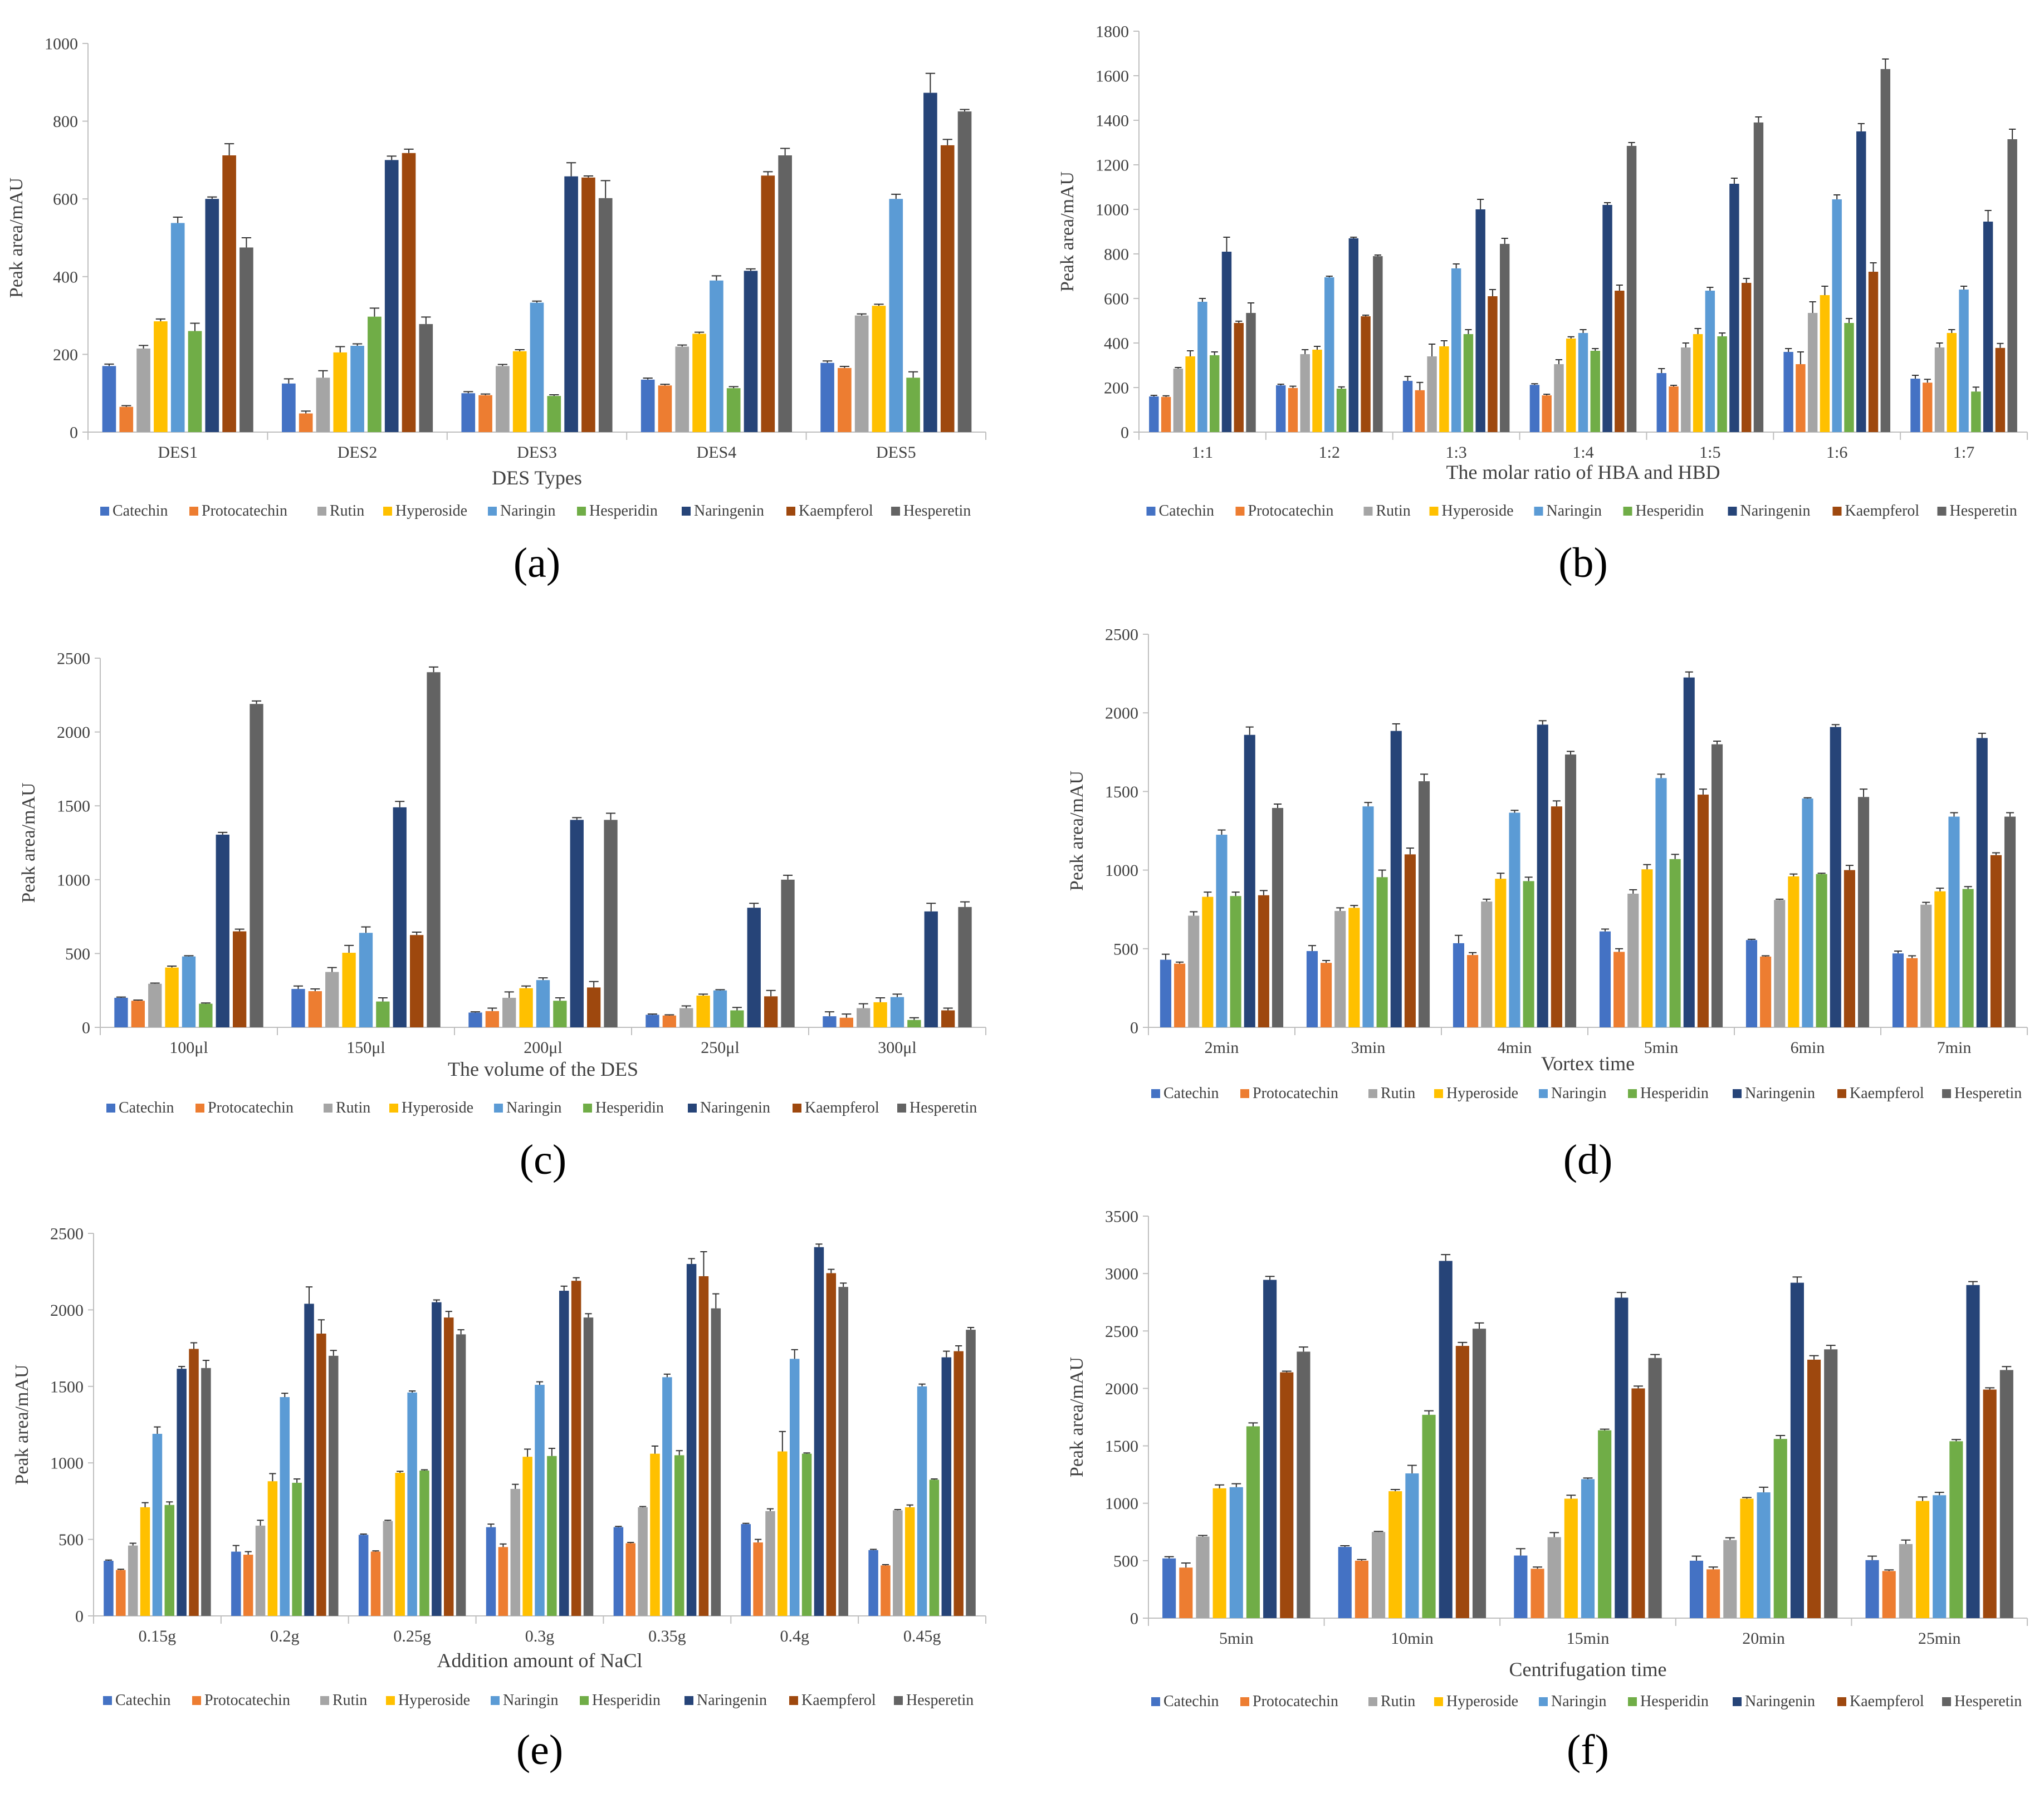 The width and height of the screenshot is (2044, 1803). Describe the element at coordinates (1807, 912) in the screenshot. I see `bar-naringin-6min` at that location.